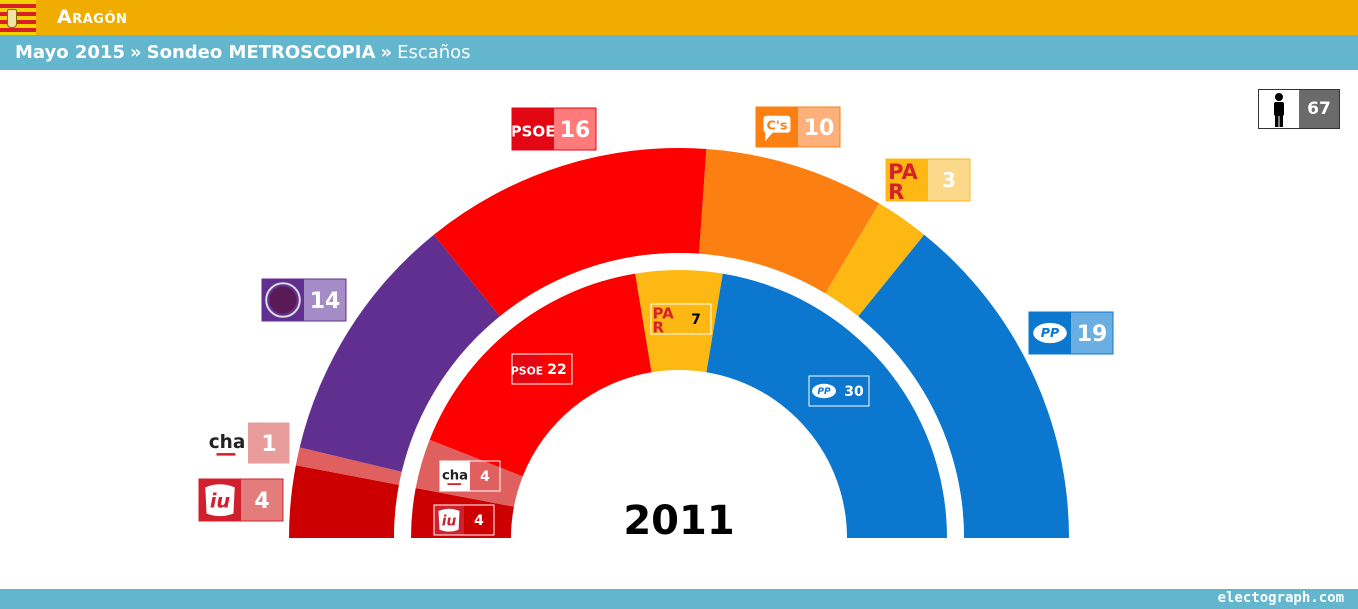  What do you see at coordinates (854, 392) in the screenshot?
I see `inner-value-pp: 30` at bounding box center [854, 392].